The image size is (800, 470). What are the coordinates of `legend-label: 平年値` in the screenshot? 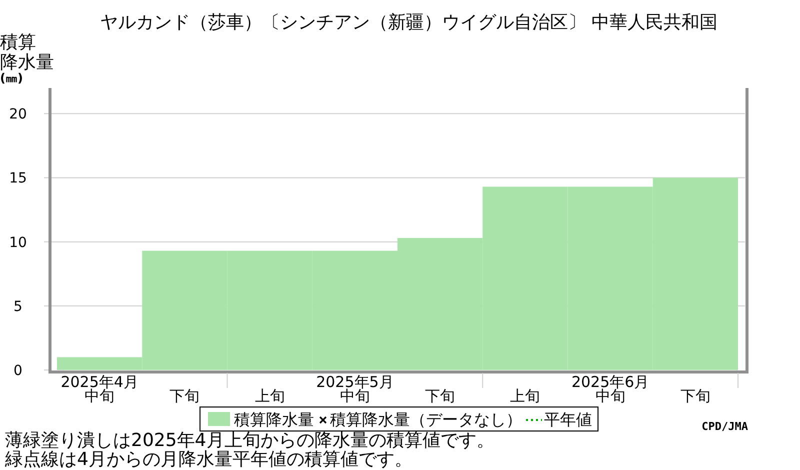 It's located at (568, 419).